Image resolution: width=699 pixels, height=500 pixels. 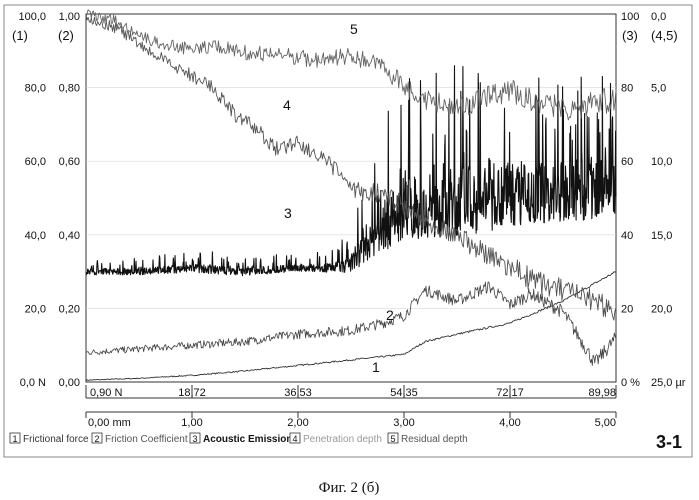 I want to click on left2-tick: 0,00, so click(x=69, y=383).